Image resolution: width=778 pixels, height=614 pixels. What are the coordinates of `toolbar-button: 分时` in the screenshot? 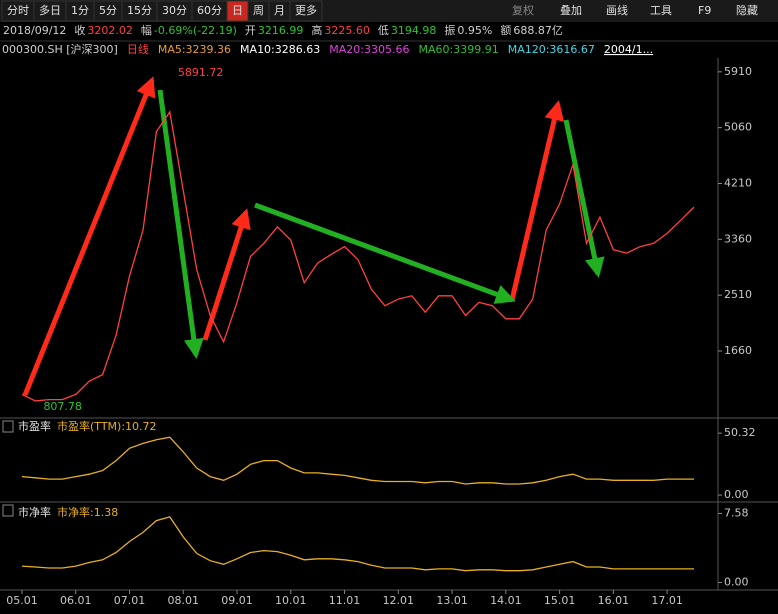 It's located at (18, 10).